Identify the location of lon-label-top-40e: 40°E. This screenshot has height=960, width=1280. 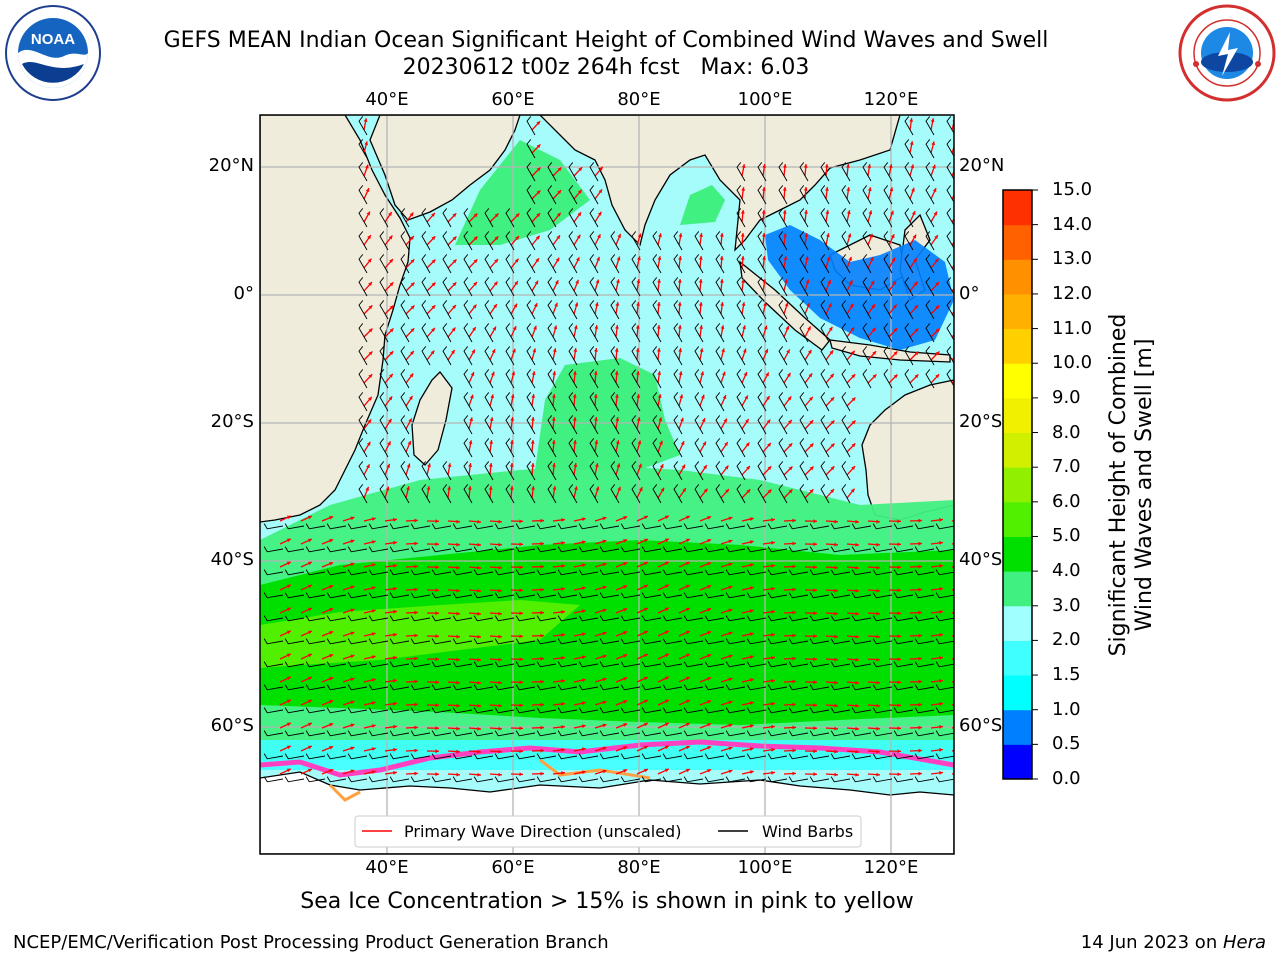
(387, 99).